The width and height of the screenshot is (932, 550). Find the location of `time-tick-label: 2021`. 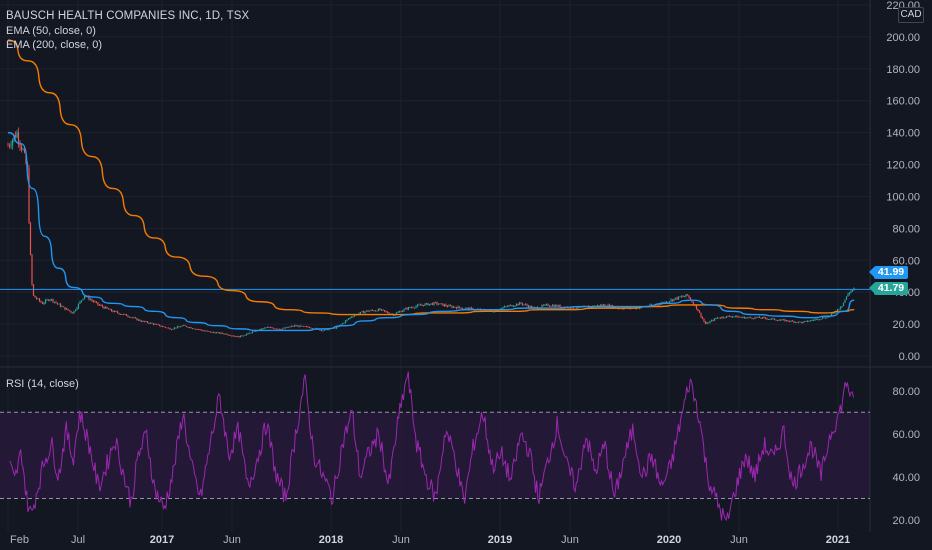

time-tick-label: 2021 is located at coordinates (838, 540).